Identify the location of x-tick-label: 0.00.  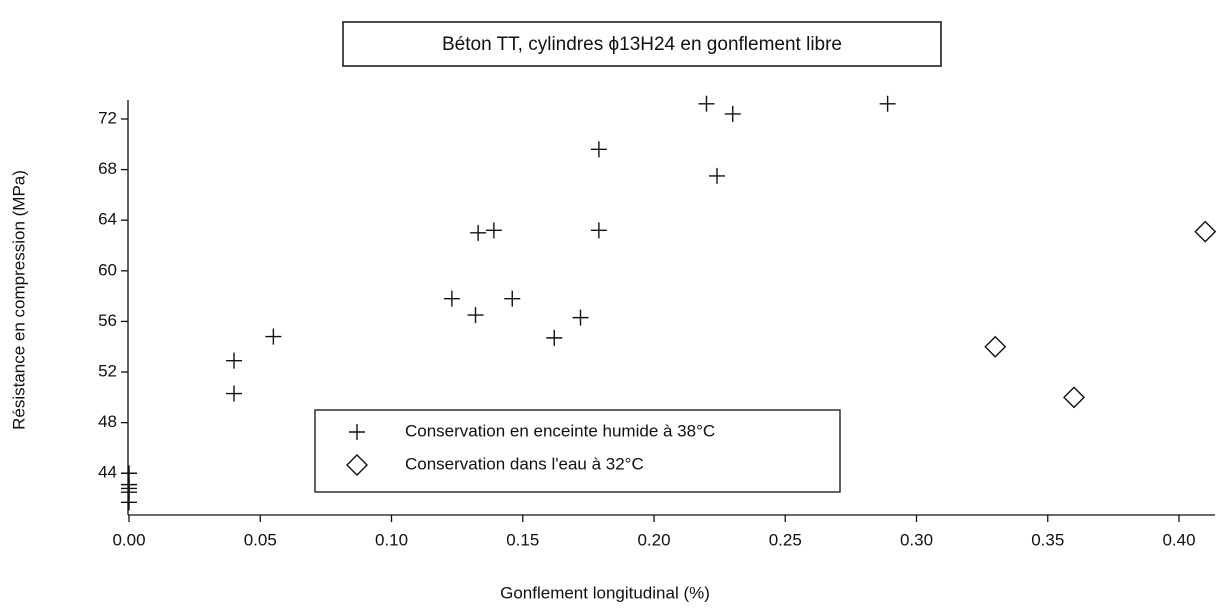
(128, 539).